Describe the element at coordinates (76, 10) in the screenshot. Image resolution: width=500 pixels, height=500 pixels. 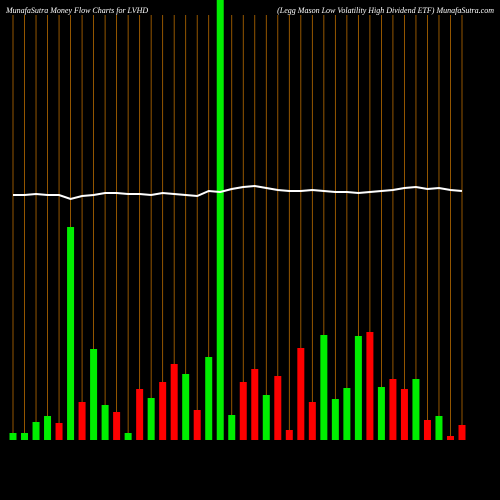
I see `chart-title: MunafaSutra Money Flow Charts for LVHD` at that location.